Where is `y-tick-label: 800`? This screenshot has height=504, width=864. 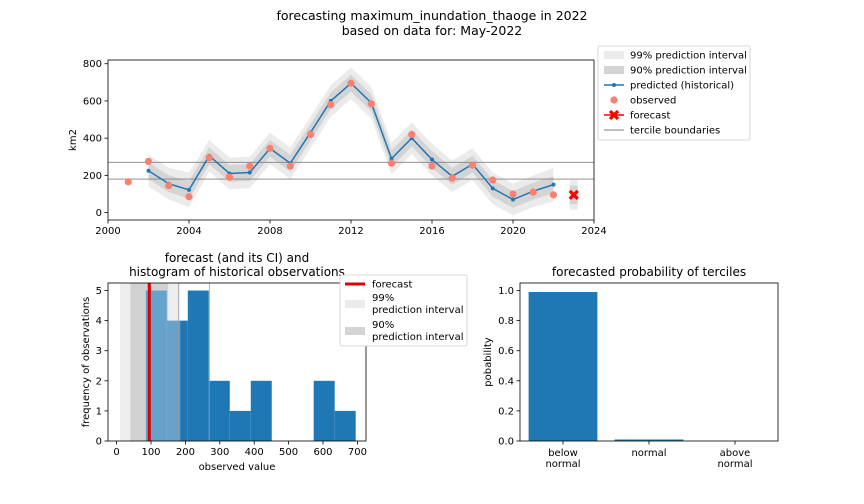 y-tick-label: 800 is located at coordinates (92, 64).